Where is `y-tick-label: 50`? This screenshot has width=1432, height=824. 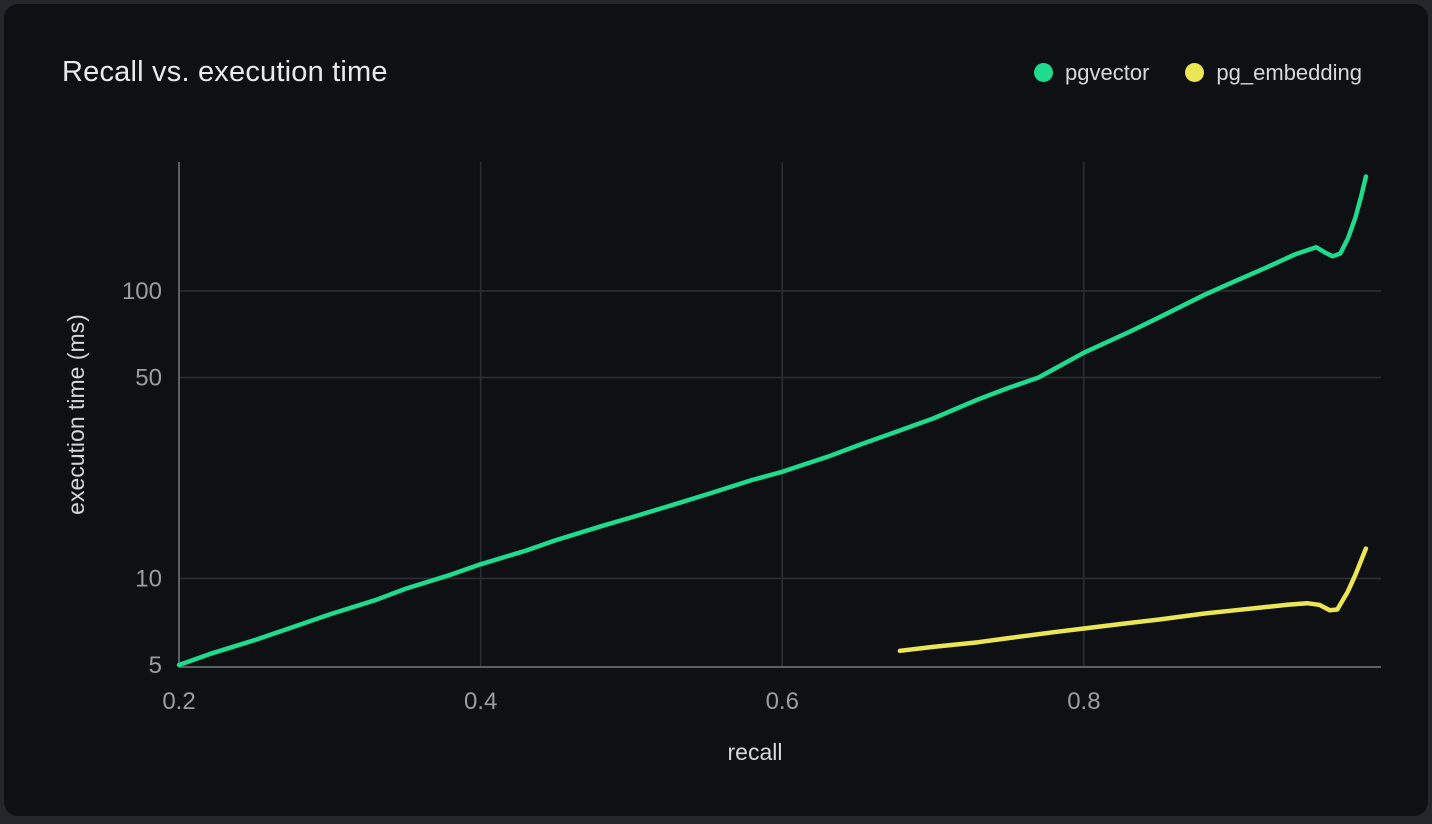
y-tick-label: 50 is located at coordinates (148, 378).